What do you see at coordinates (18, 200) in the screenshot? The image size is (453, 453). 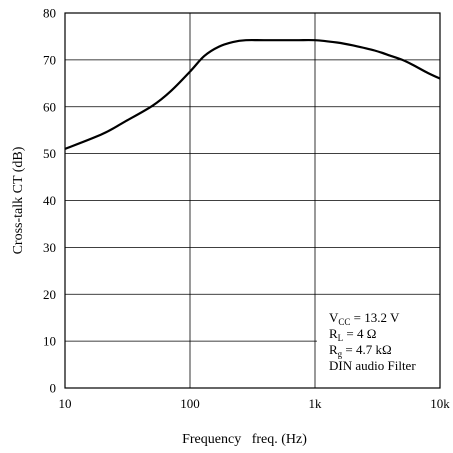 I see `y-axis-label: Cross-talk CT (dB)` at bounding box center [18, 200].